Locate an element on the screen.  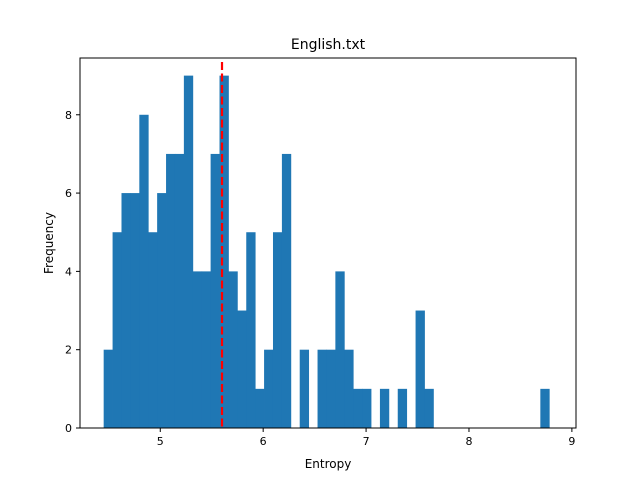
x-tick-label: 9 is located at coordinates (571, 441).